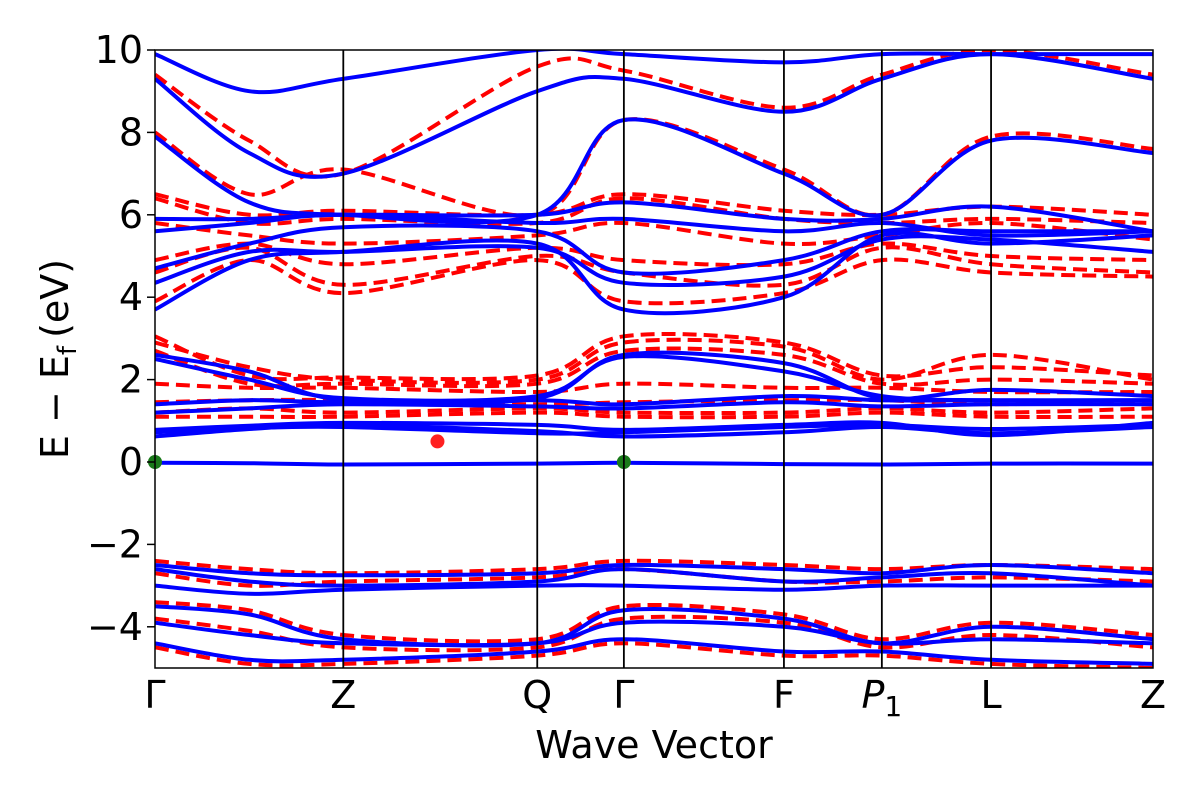 This screenshot has width=1200, height=800. What do you see at coordinates (655, 698) in the screenshot?
I see `x-ticks: Γ Z Q Γ F P1 L Z` at bounding box center [655, 698].